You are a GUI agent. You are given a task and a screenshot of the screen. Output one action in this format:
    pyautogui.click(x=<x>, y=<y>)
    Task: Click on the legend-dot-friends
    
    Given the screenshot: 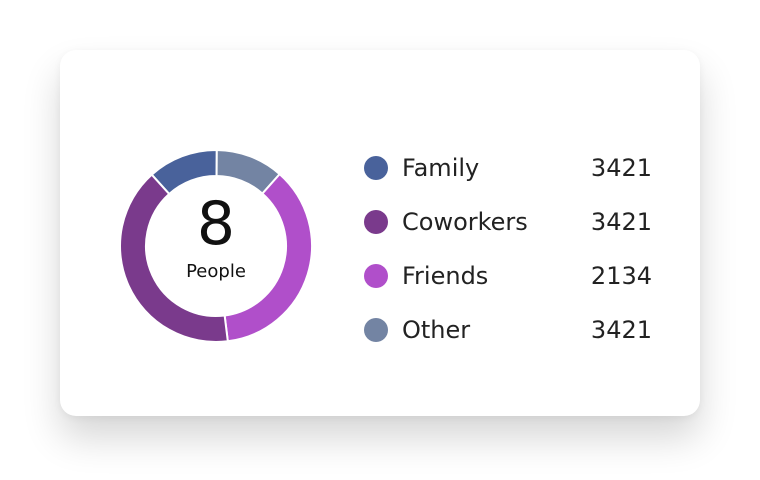 What is the action you would take?
    pyautogui.click(x=376, y=276)
    